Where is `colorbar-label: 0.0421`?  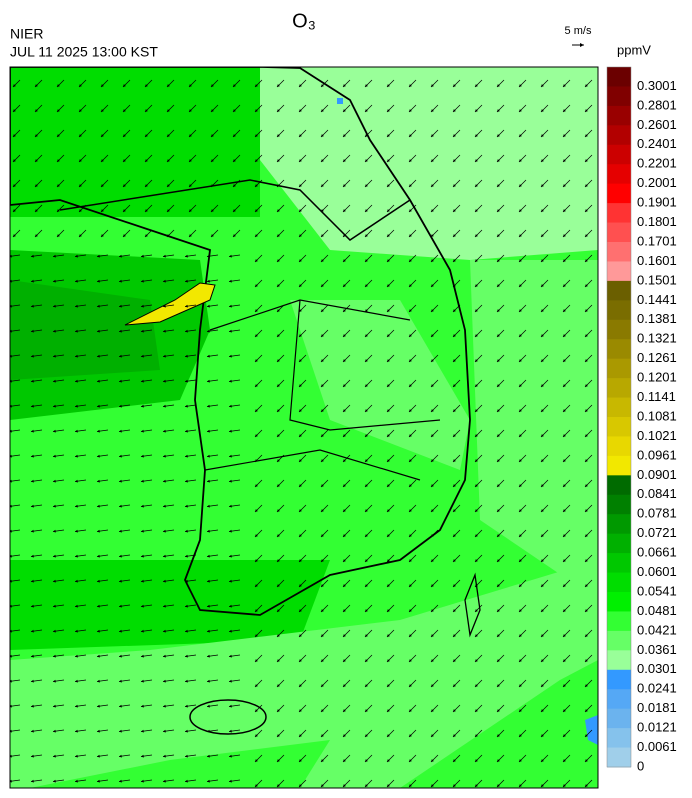 colorbar-label: 0.0421 is located at coordinates (657, 629).